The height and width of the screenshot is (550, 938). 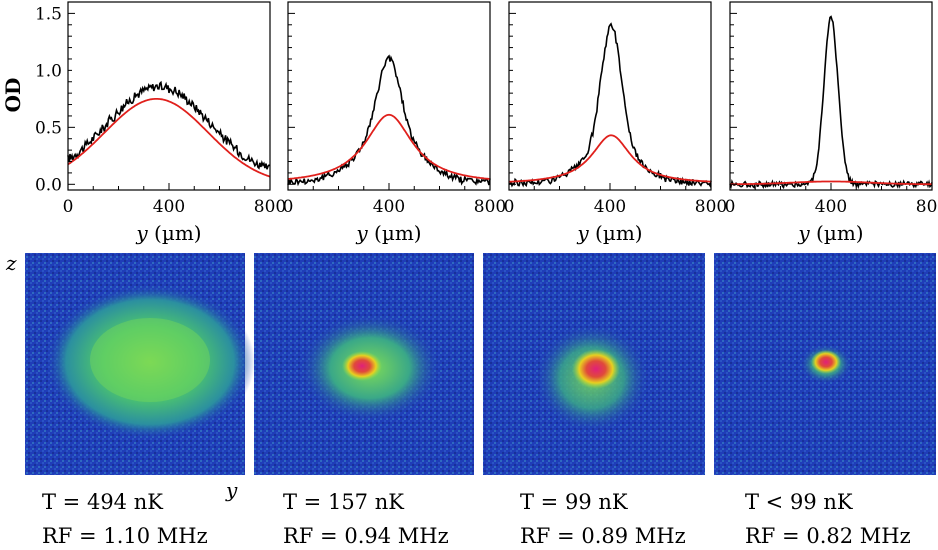 What do you see at coordinates (48, 71) in the screenshot?
I see `y-tick-label: 1.0` at bounding box center [48, 71].